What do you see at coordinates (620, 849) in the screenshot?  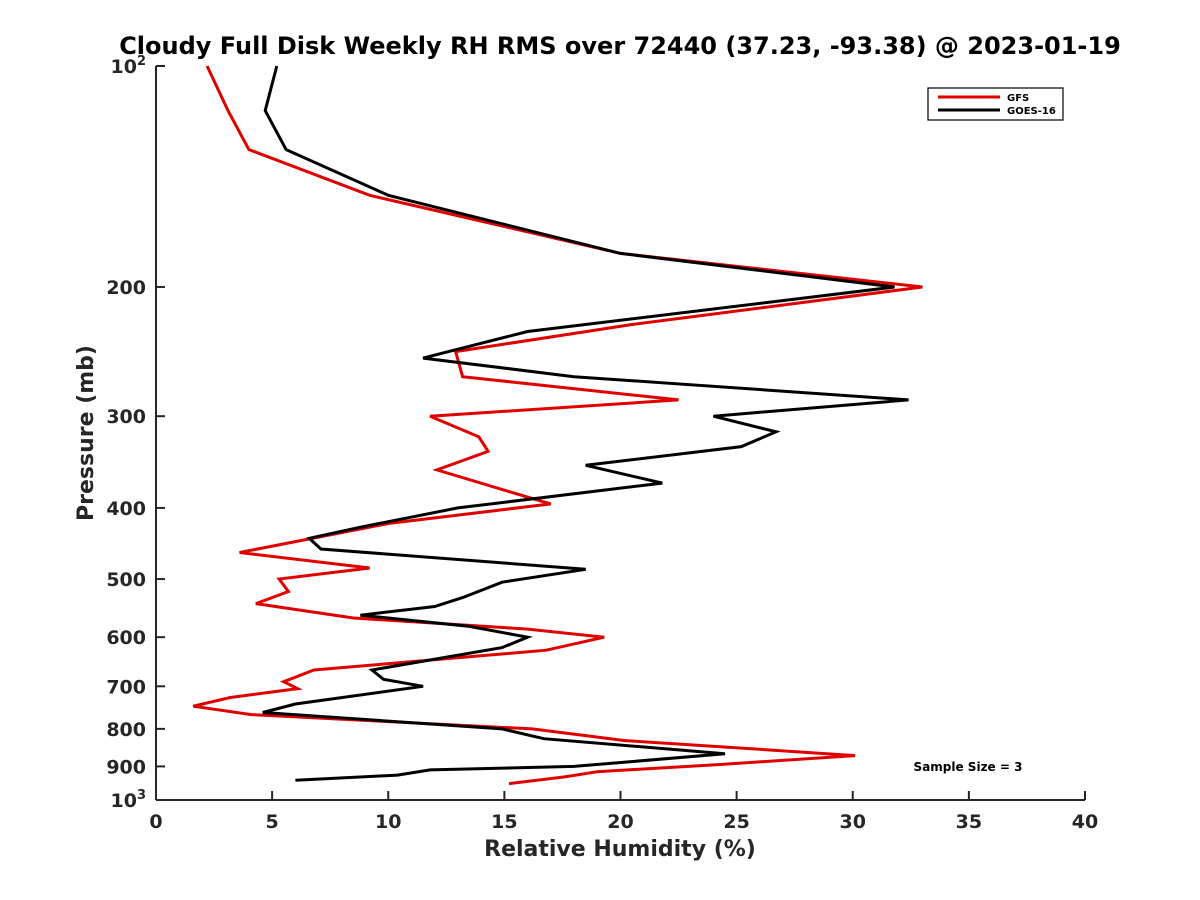 I see `x-axis-label: Relative Humidity (%)` at bounding box center [620, 849].